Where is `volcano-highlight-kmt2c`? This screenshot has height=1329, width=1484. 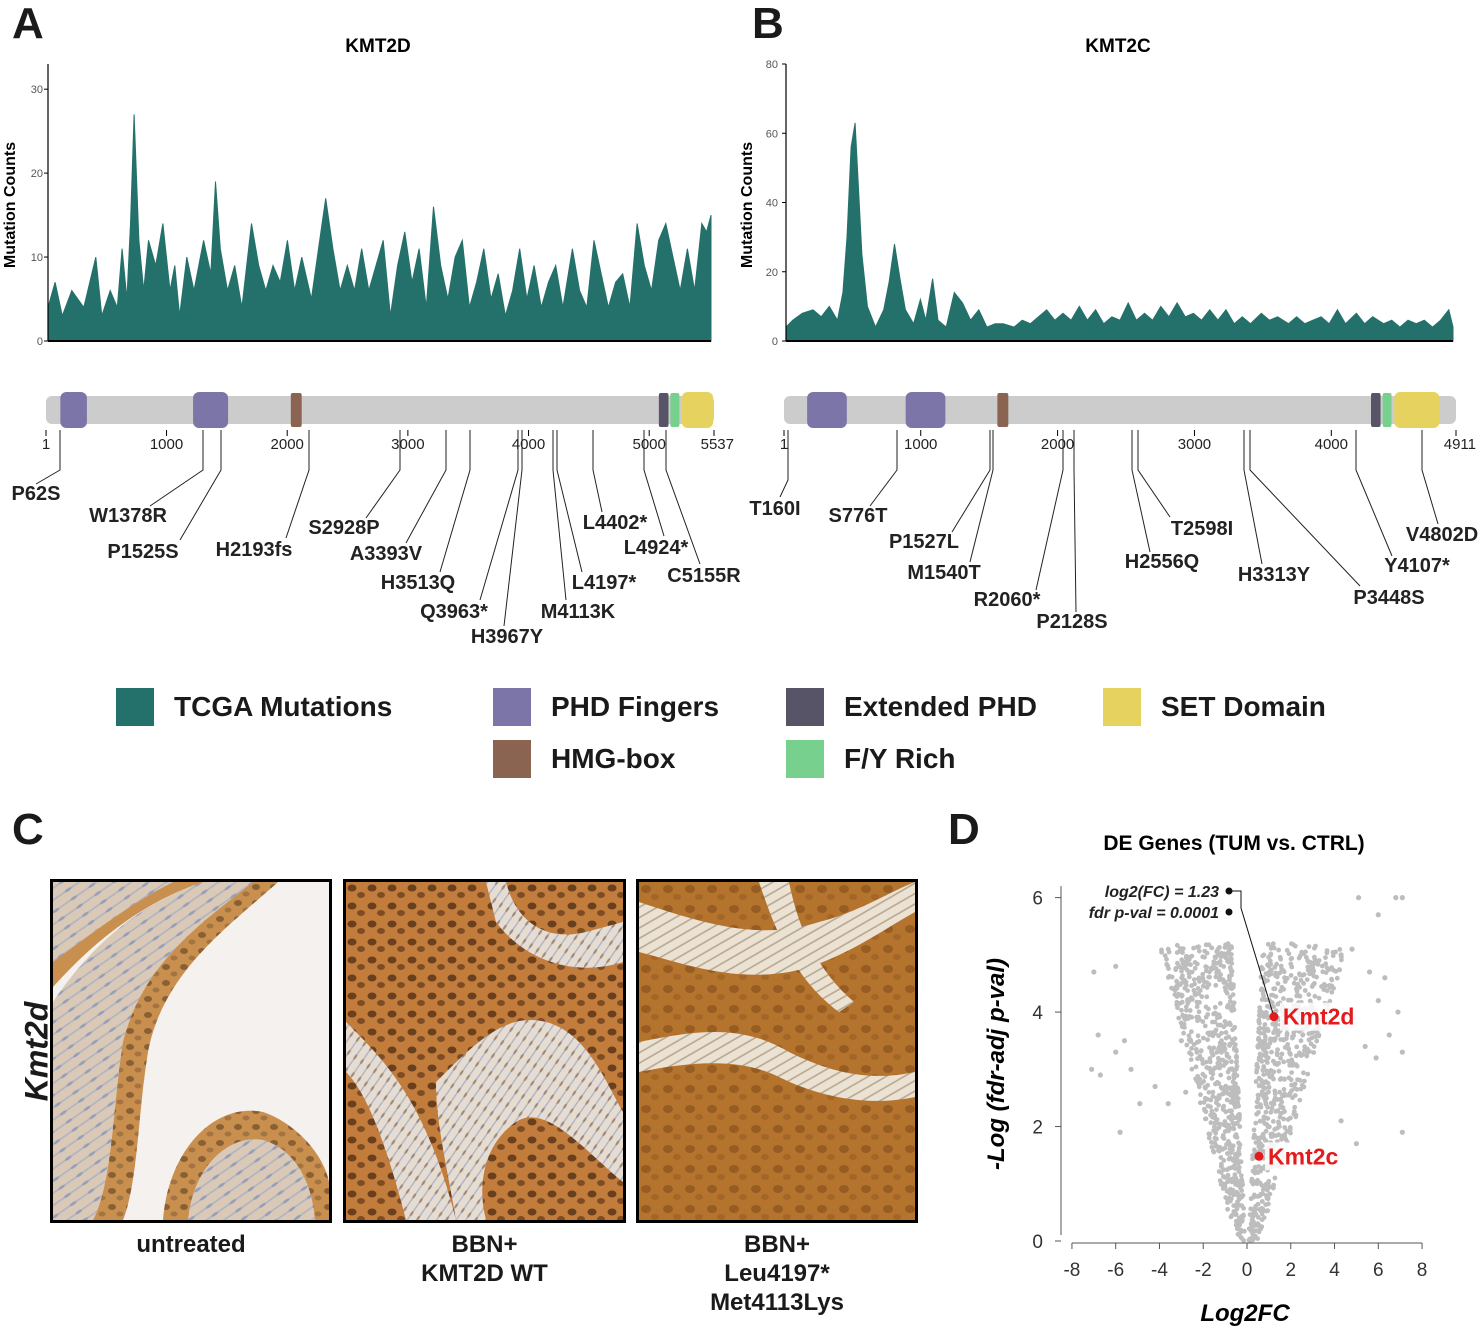
volcano-highlight-kmt2c is located at coordinates (1259, 1156).